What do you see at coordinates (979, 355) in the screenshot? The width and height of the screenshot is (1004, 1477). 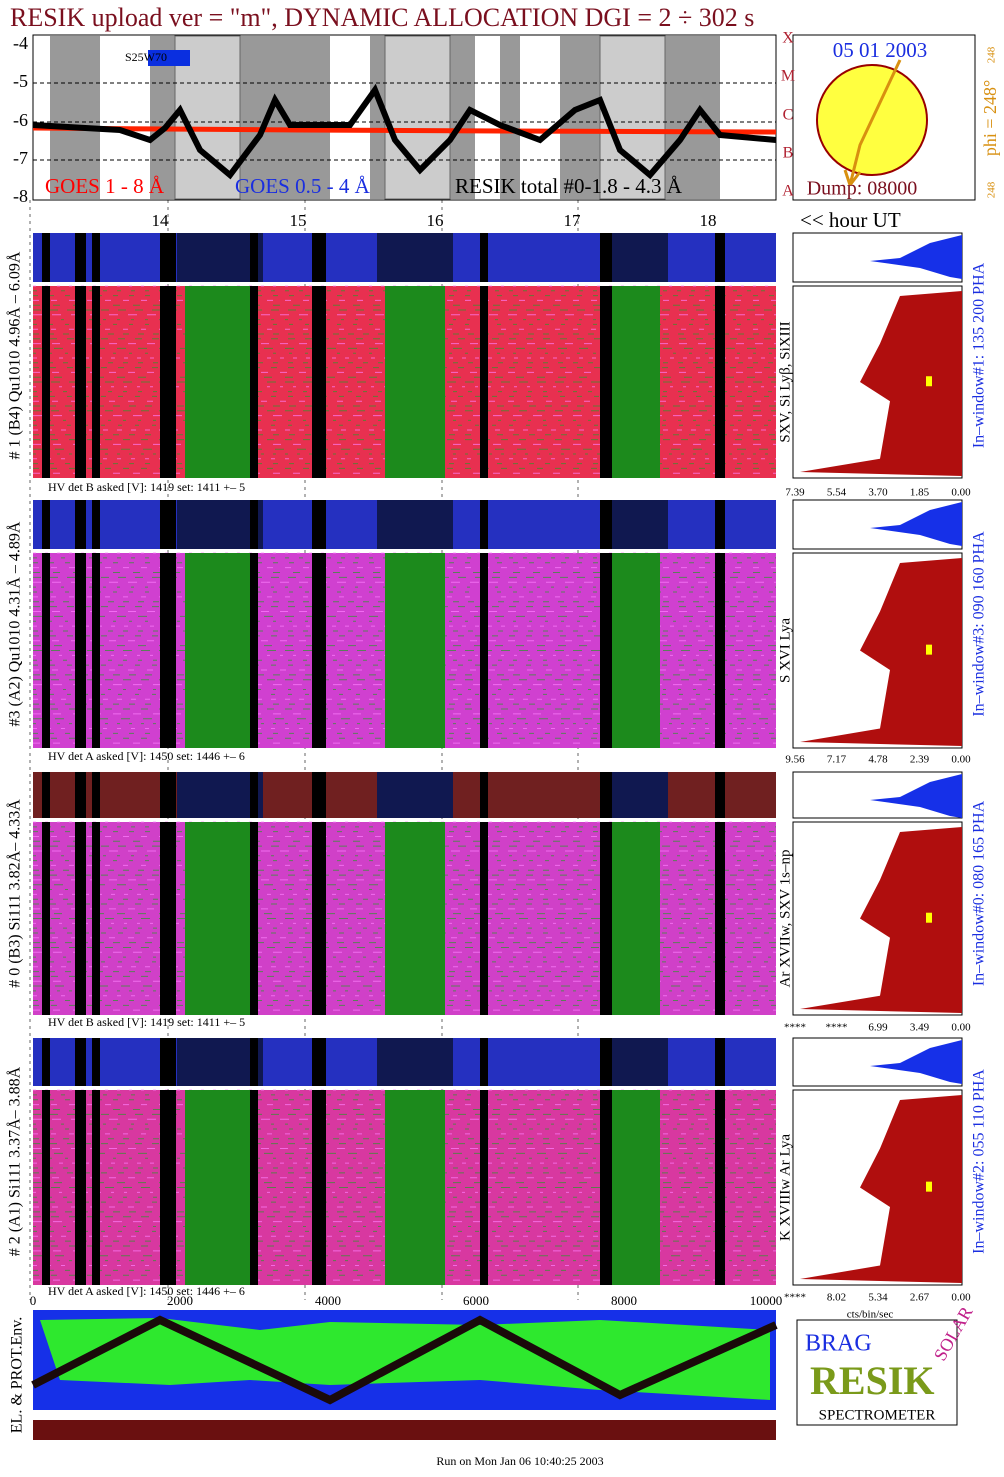 I see `window-label: In–window#1: 135 200 PHA` at bounding box center [979, 355].